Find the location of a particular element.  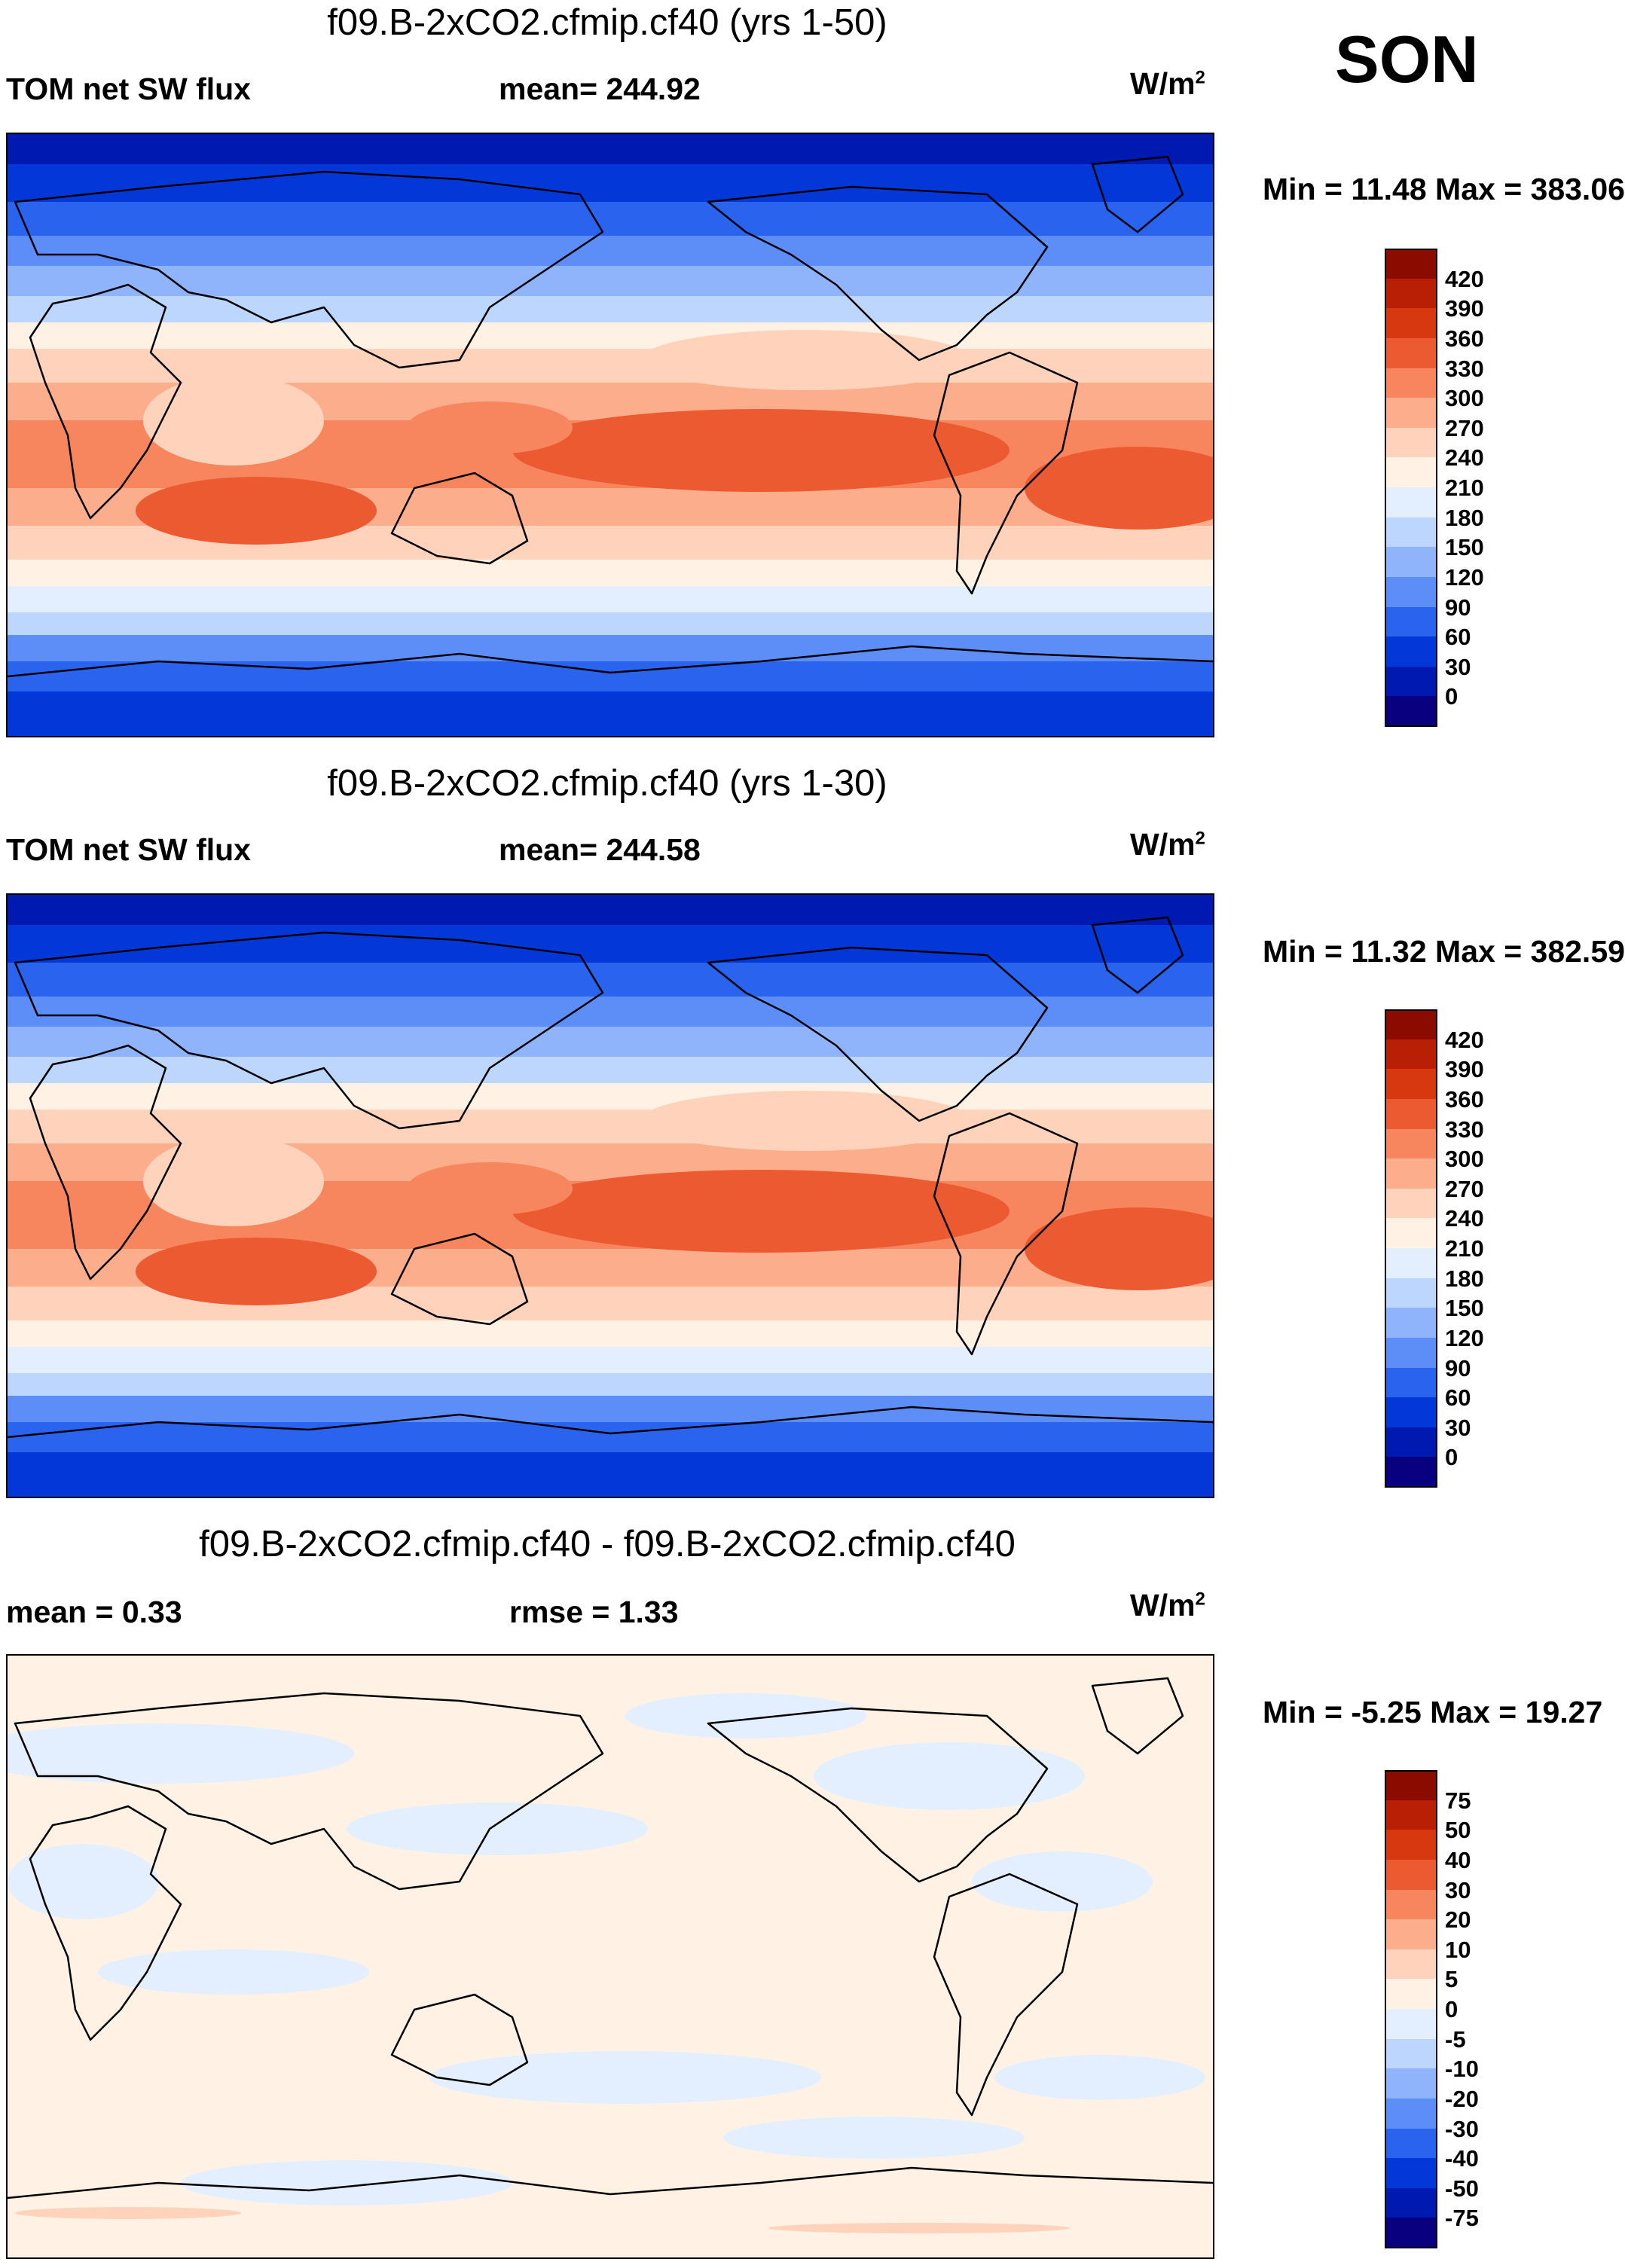

colorbar-tick-label: 20 is located at coordinates (1458, 1920).